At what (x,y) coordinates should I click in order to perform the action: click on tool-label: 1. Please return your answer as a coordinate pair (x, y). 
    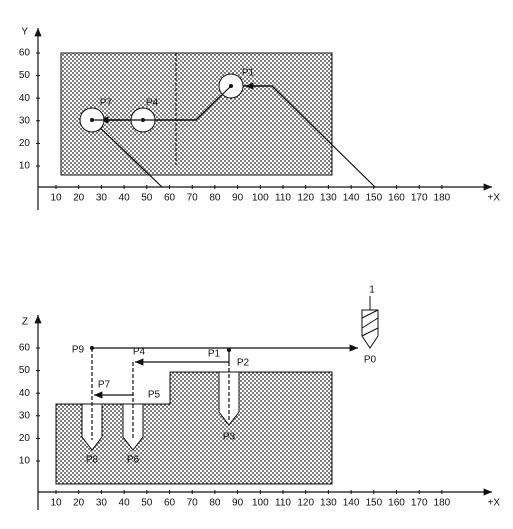
    Looking at the image, I should click on (372, 290).